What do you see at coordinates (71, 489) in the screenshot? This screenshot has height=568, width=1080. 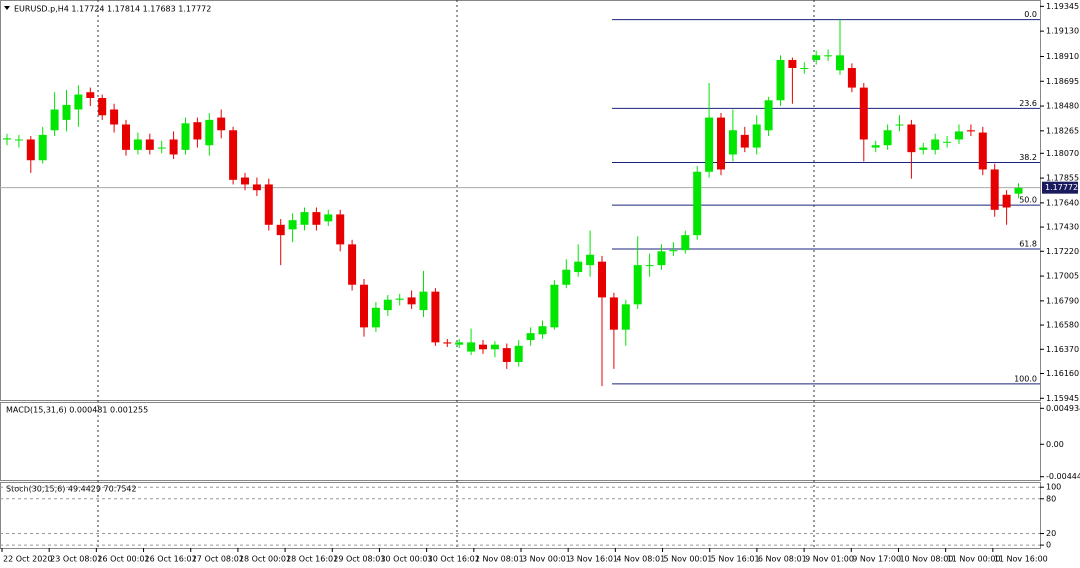 I see `stoch-label: Stoch(30,15,6) 49.4429 70.7542` at bounding box center [71, 489].